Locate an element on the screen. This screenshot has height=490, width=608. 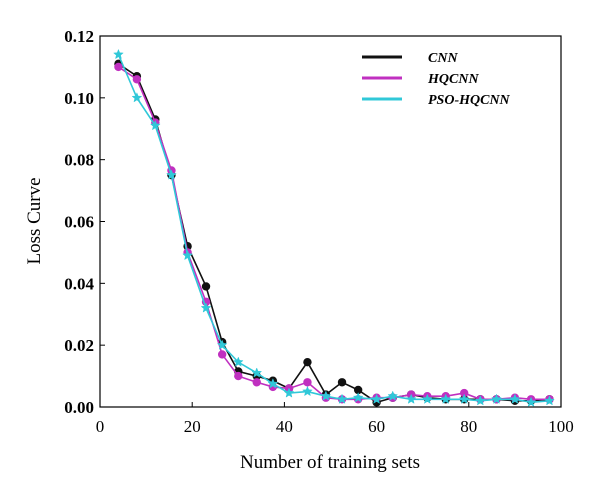
legend: CNN HQCNN PSO-HQCNN is located at coordinates (436, 79).